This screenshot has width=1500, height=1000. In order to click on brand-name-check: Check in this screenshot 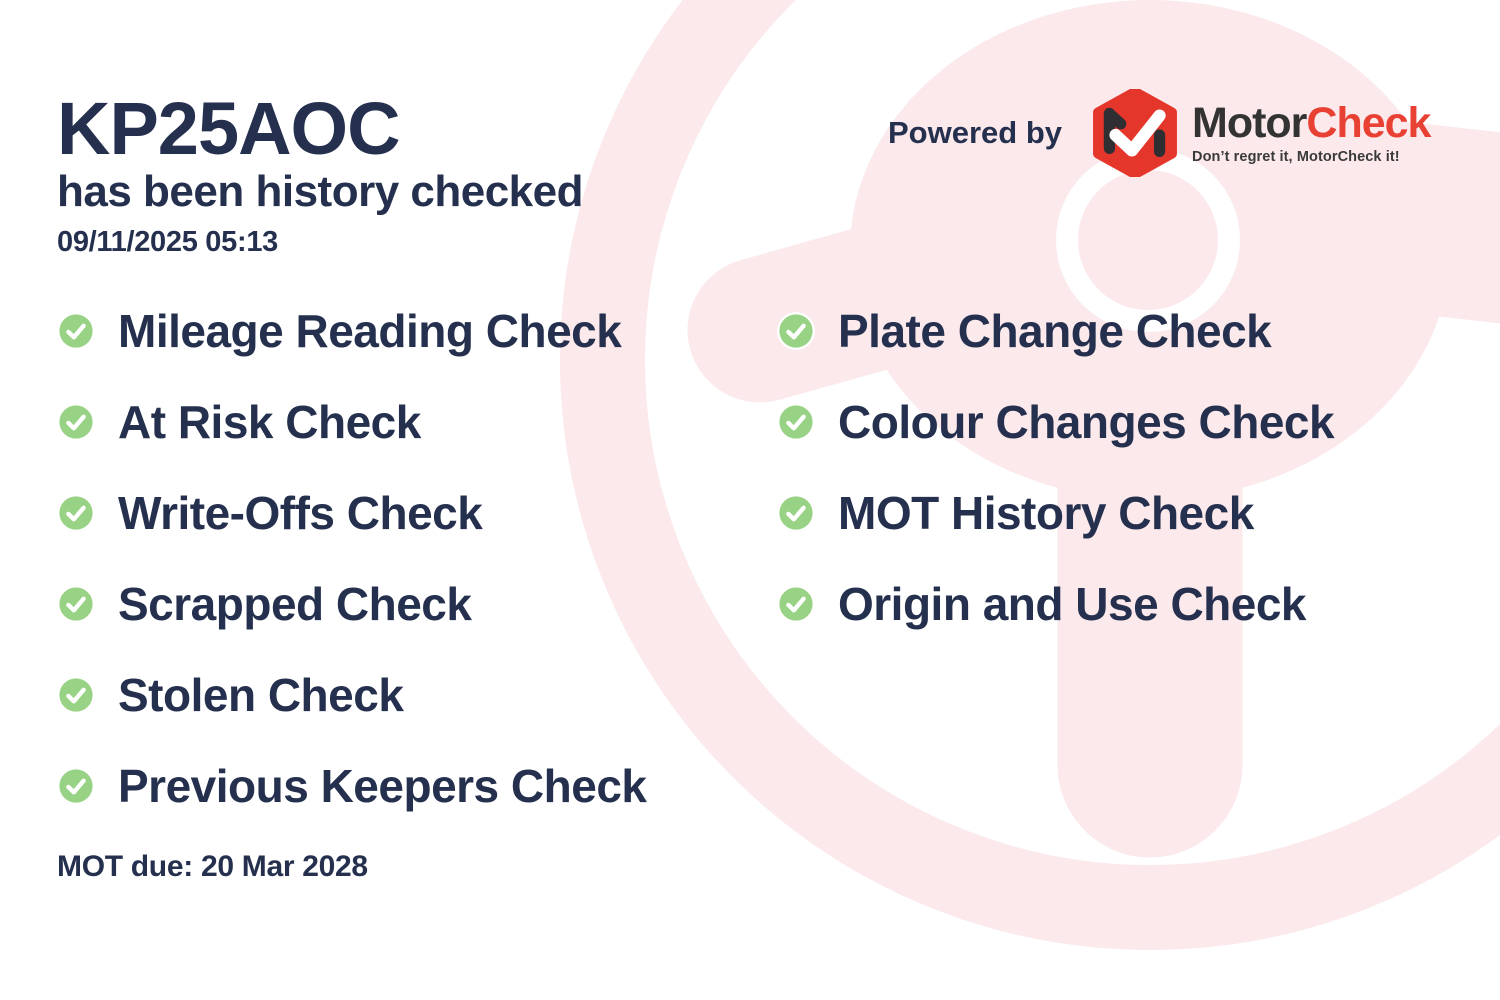, I will do `click(1368, 122)`.